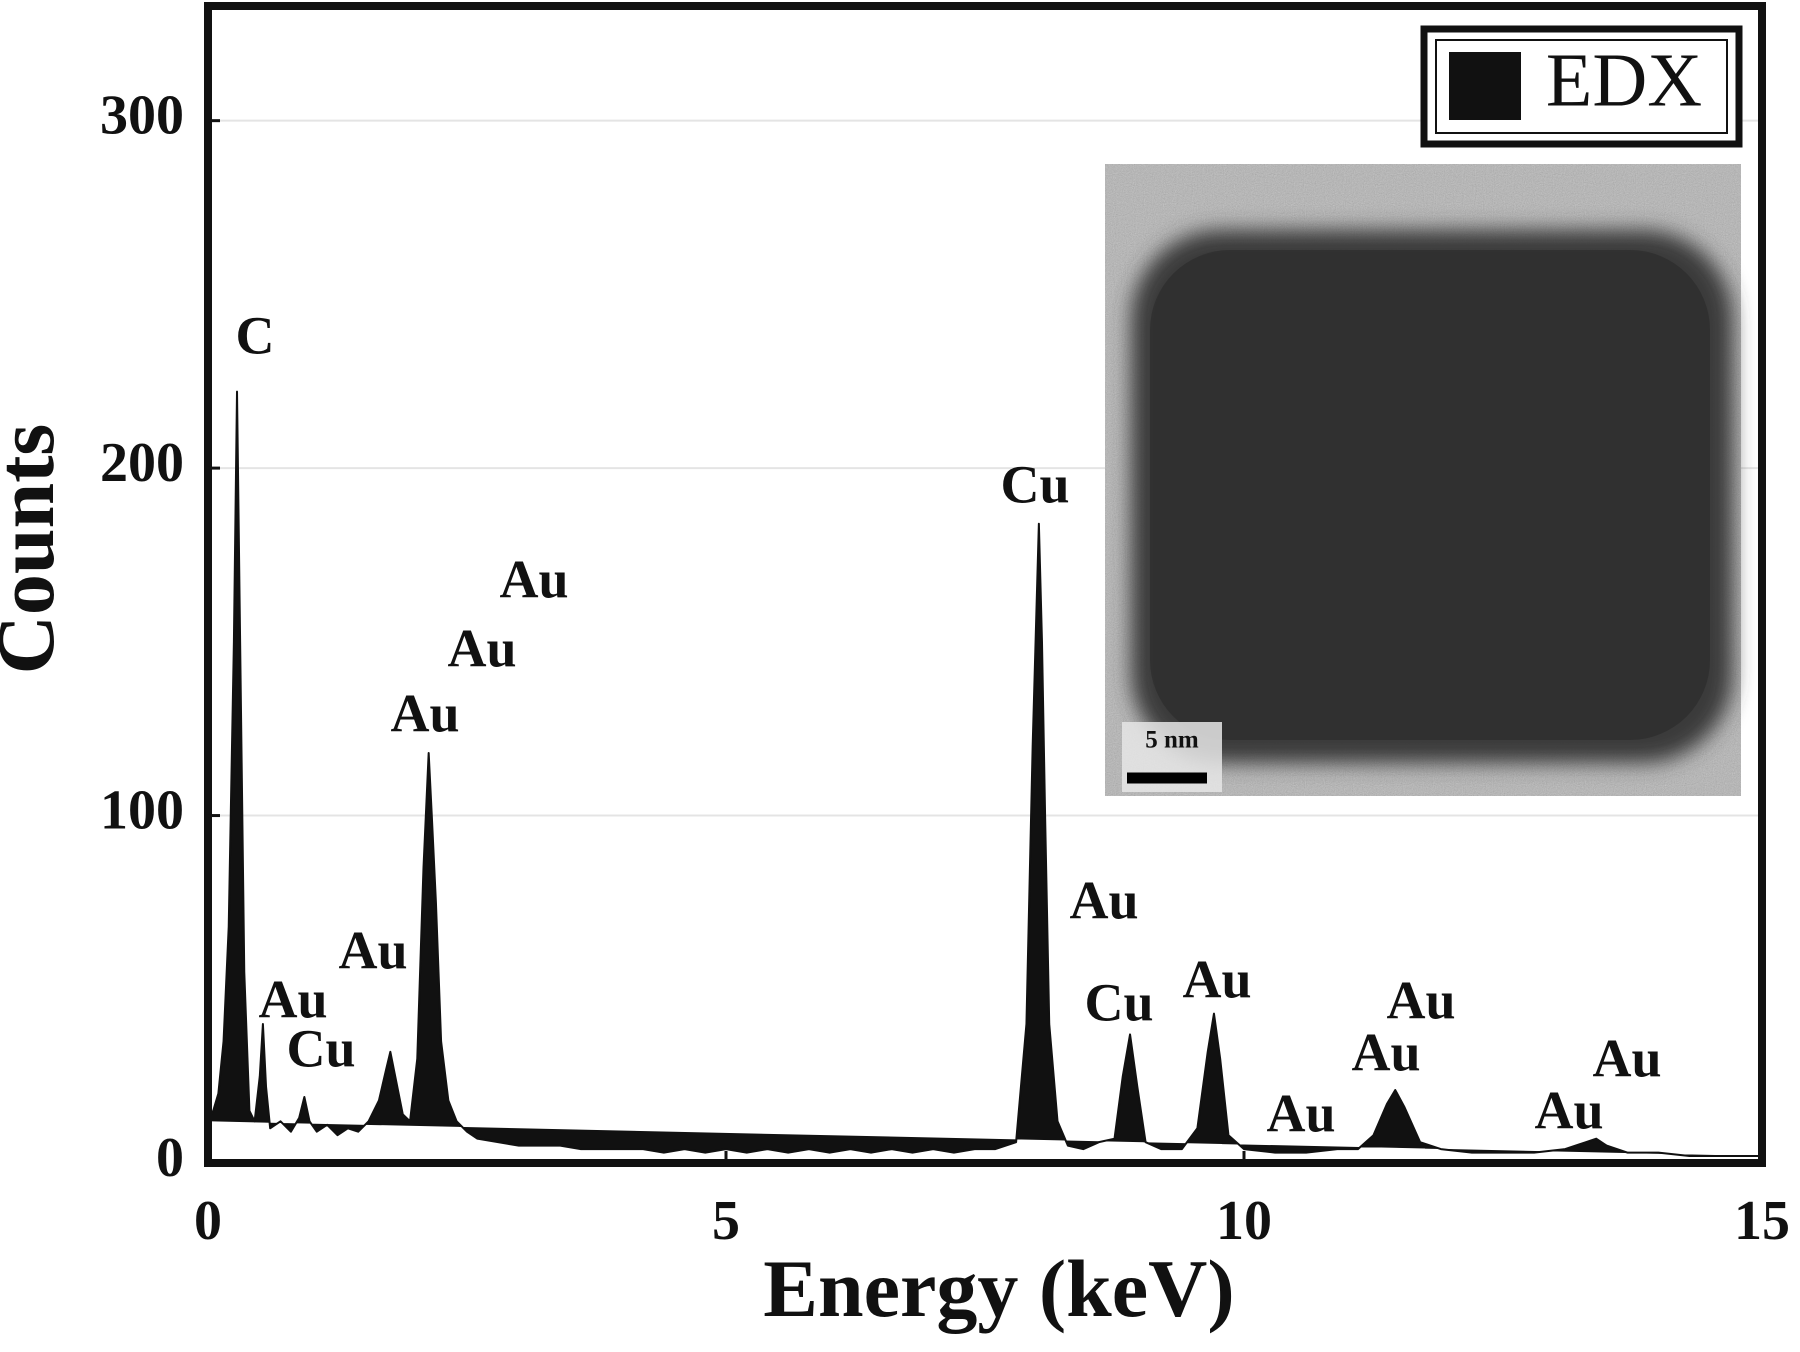  I want to click on legend-inner-box, so click(1581, 86).